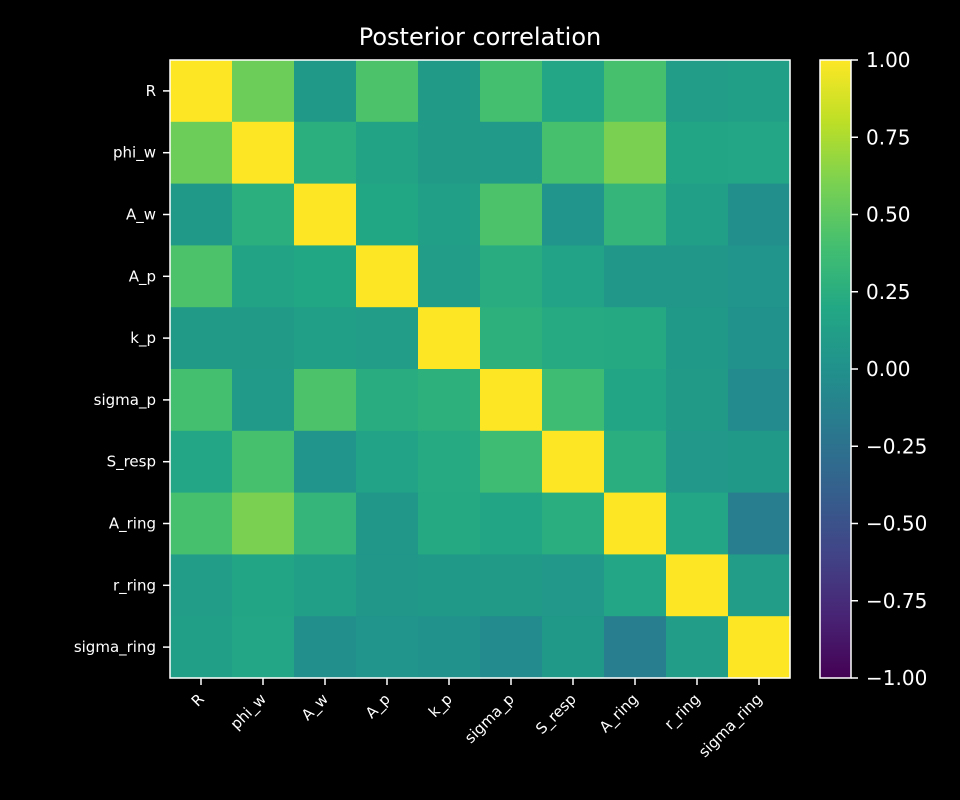 Image resolution: width=960 pixels, height=800 pixels. Describe the element at coordinates (888, 137) in the screenshot. I see `colorbar-tick-label: 0.75` at that location.